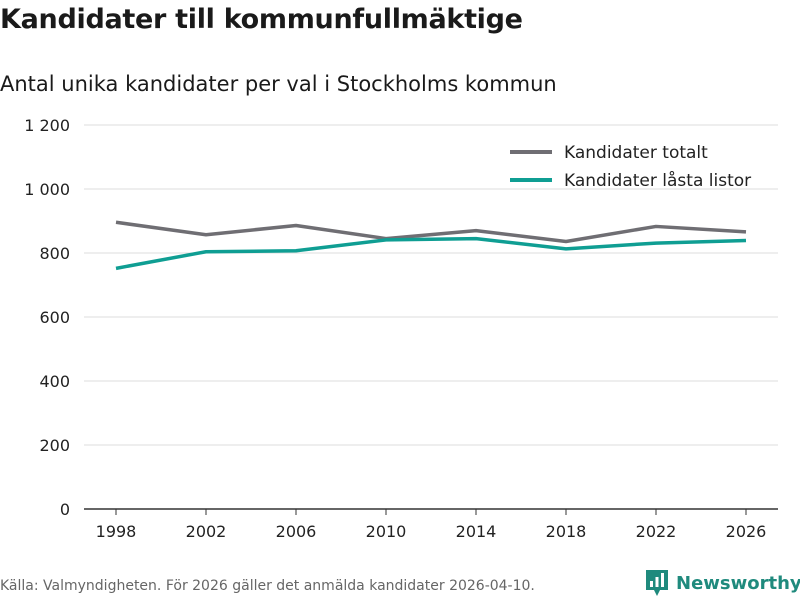  Describe the element at coordinates (206, 531) in the screenshot. I see `x-tick-label: 2002` at that location.